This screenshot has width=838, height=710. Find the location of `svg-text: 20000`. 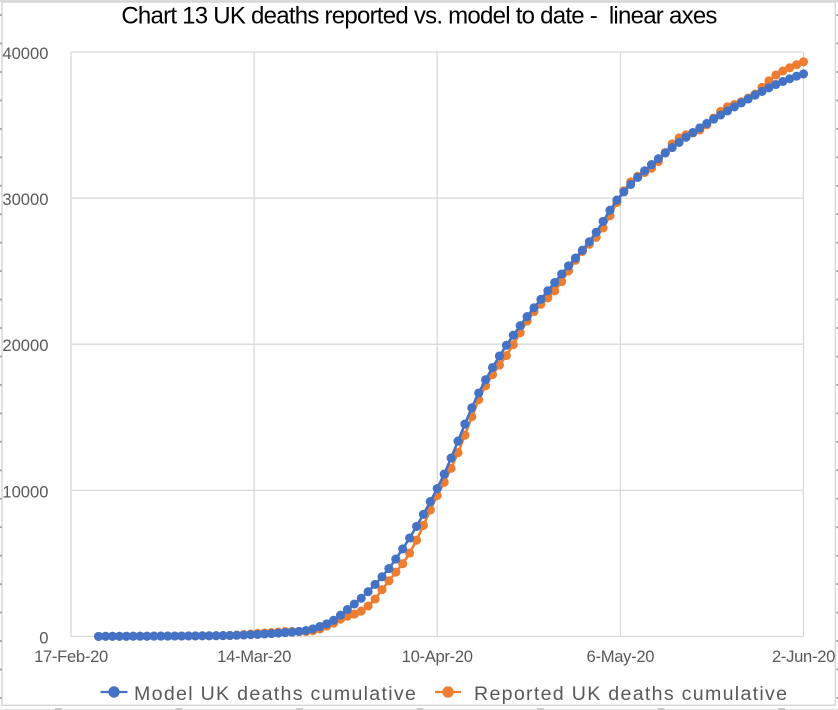

svg-text: 20000 is located at coordinates (25, 345).